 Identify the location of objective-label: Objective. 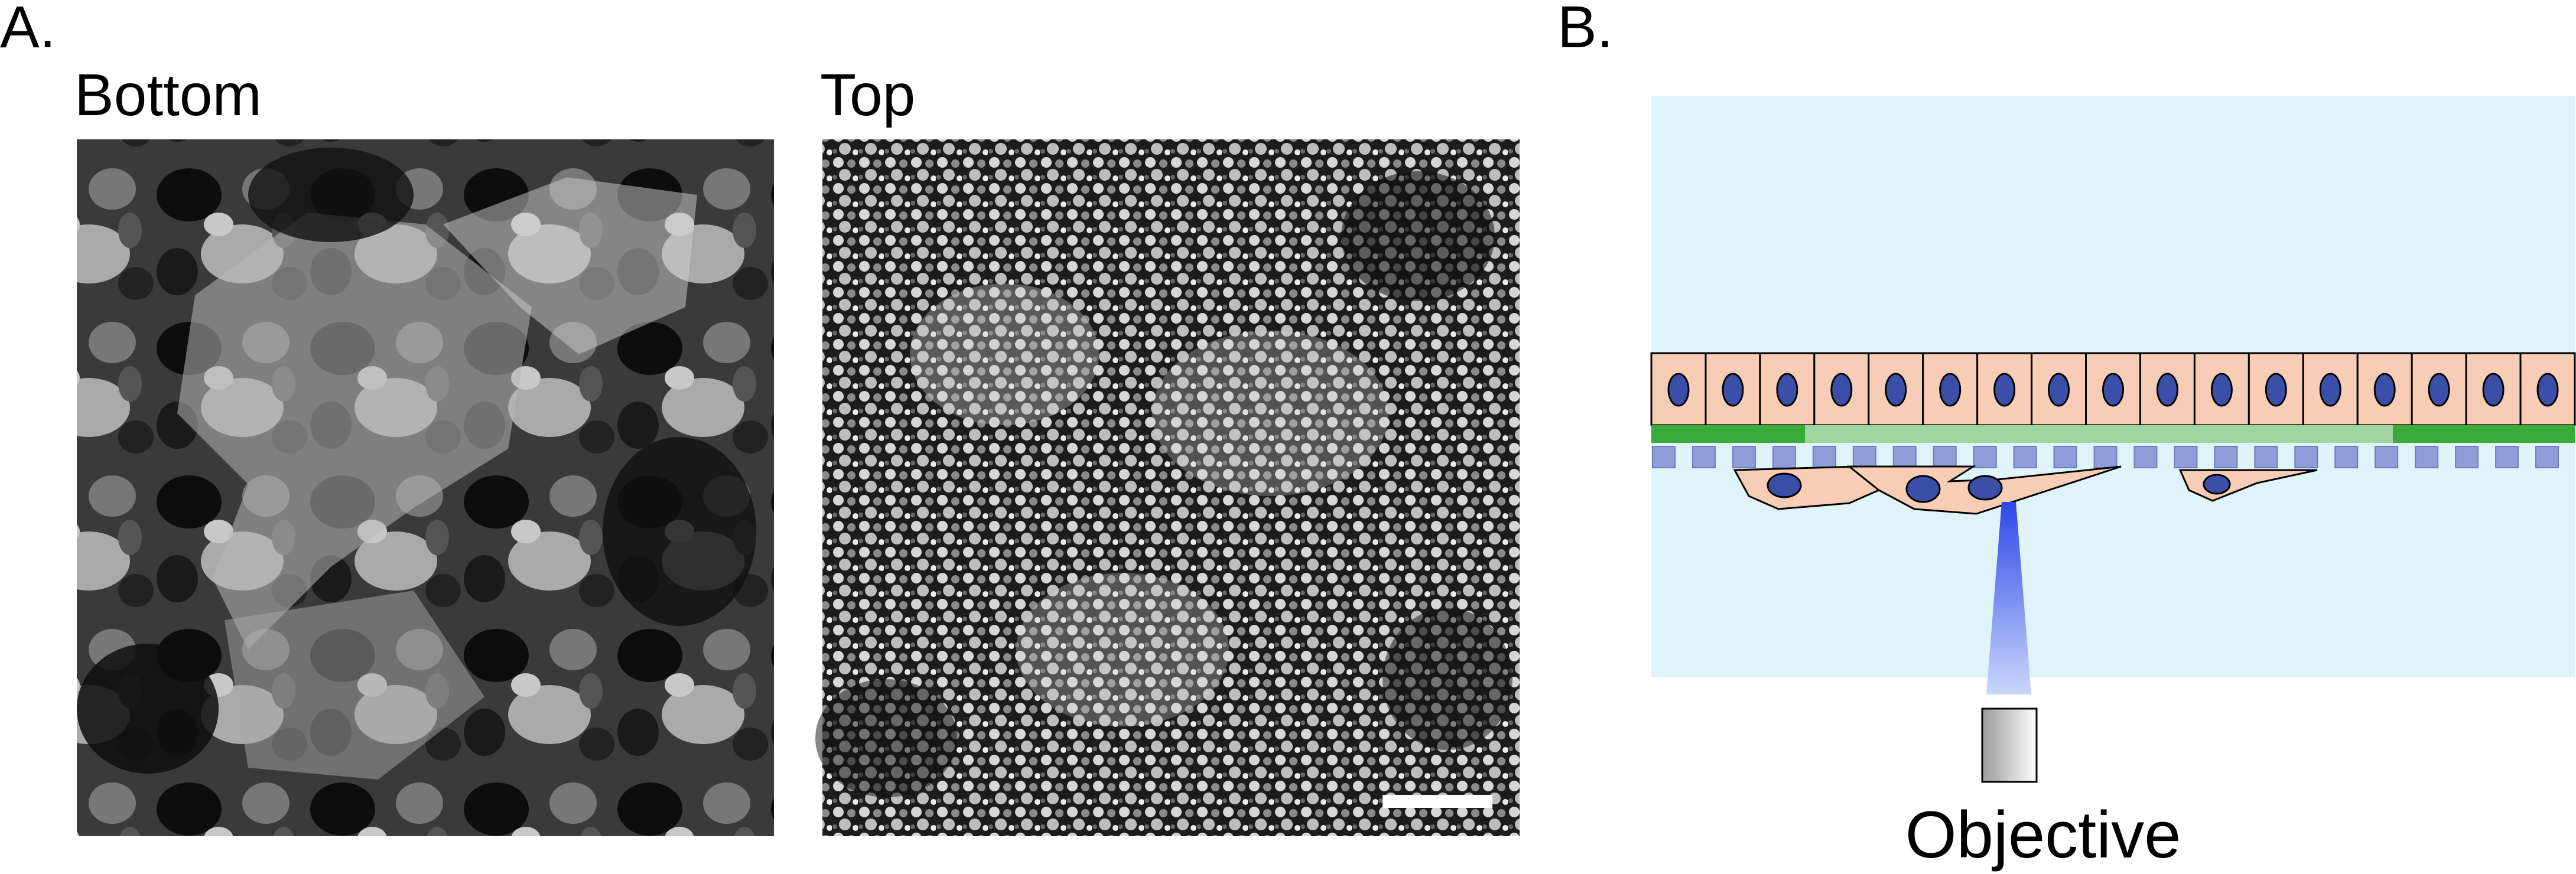
(2043, 835).